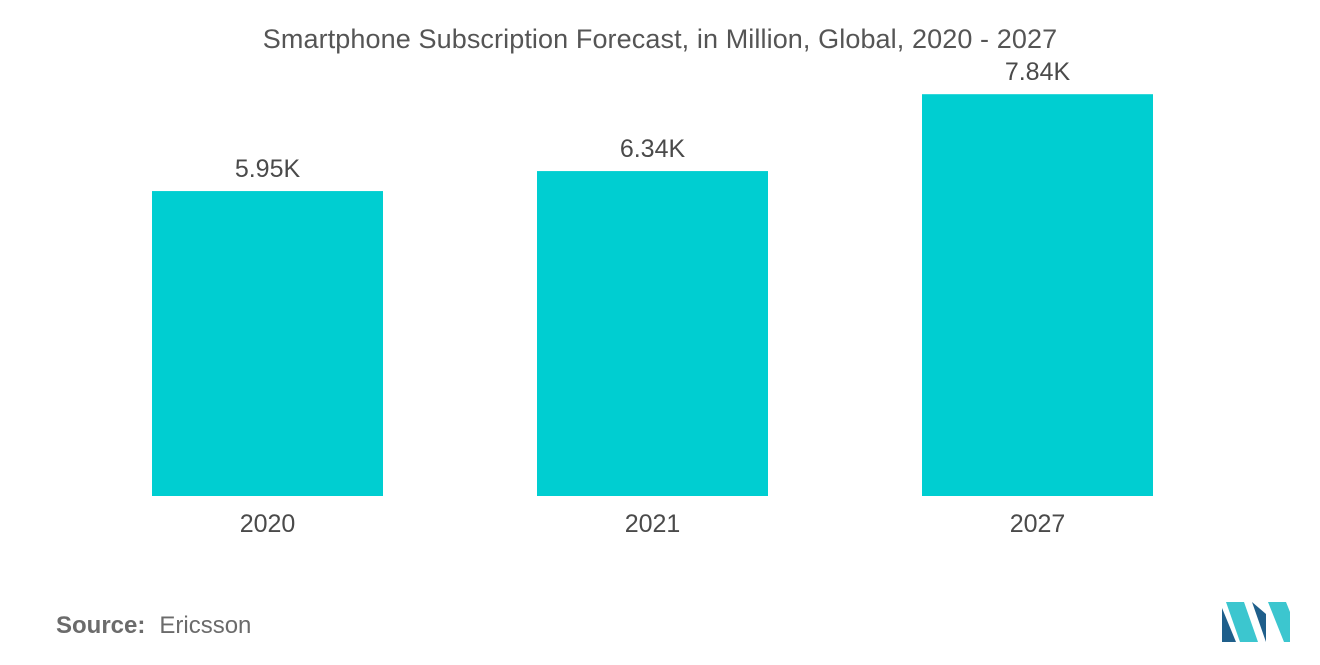  I want to click on bar-2027, so click(1037, 295).